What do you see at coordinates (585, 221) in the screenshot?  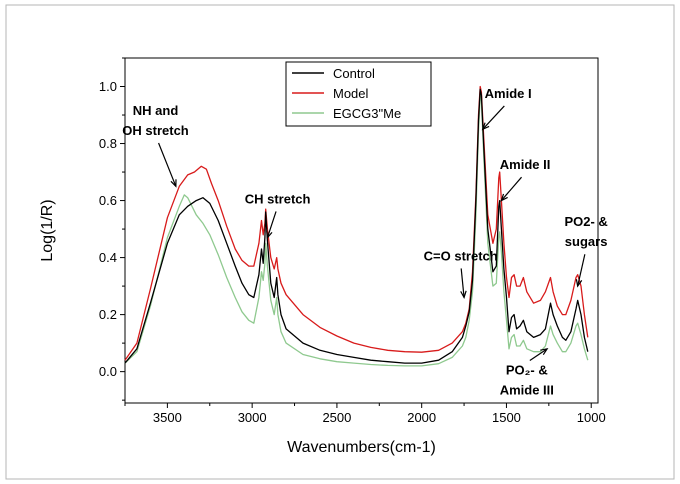 I see `annotation-label: PO2- &` at bounding box center [585, 221].